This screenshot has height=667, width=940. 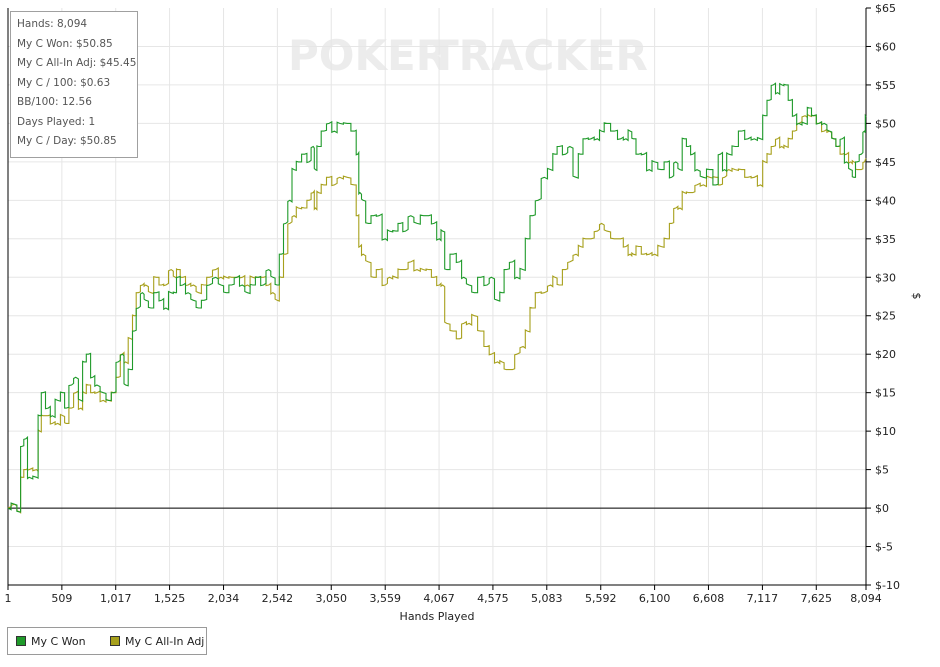 I want to click on y-tick-label: $20, so click(x=885, y=354).